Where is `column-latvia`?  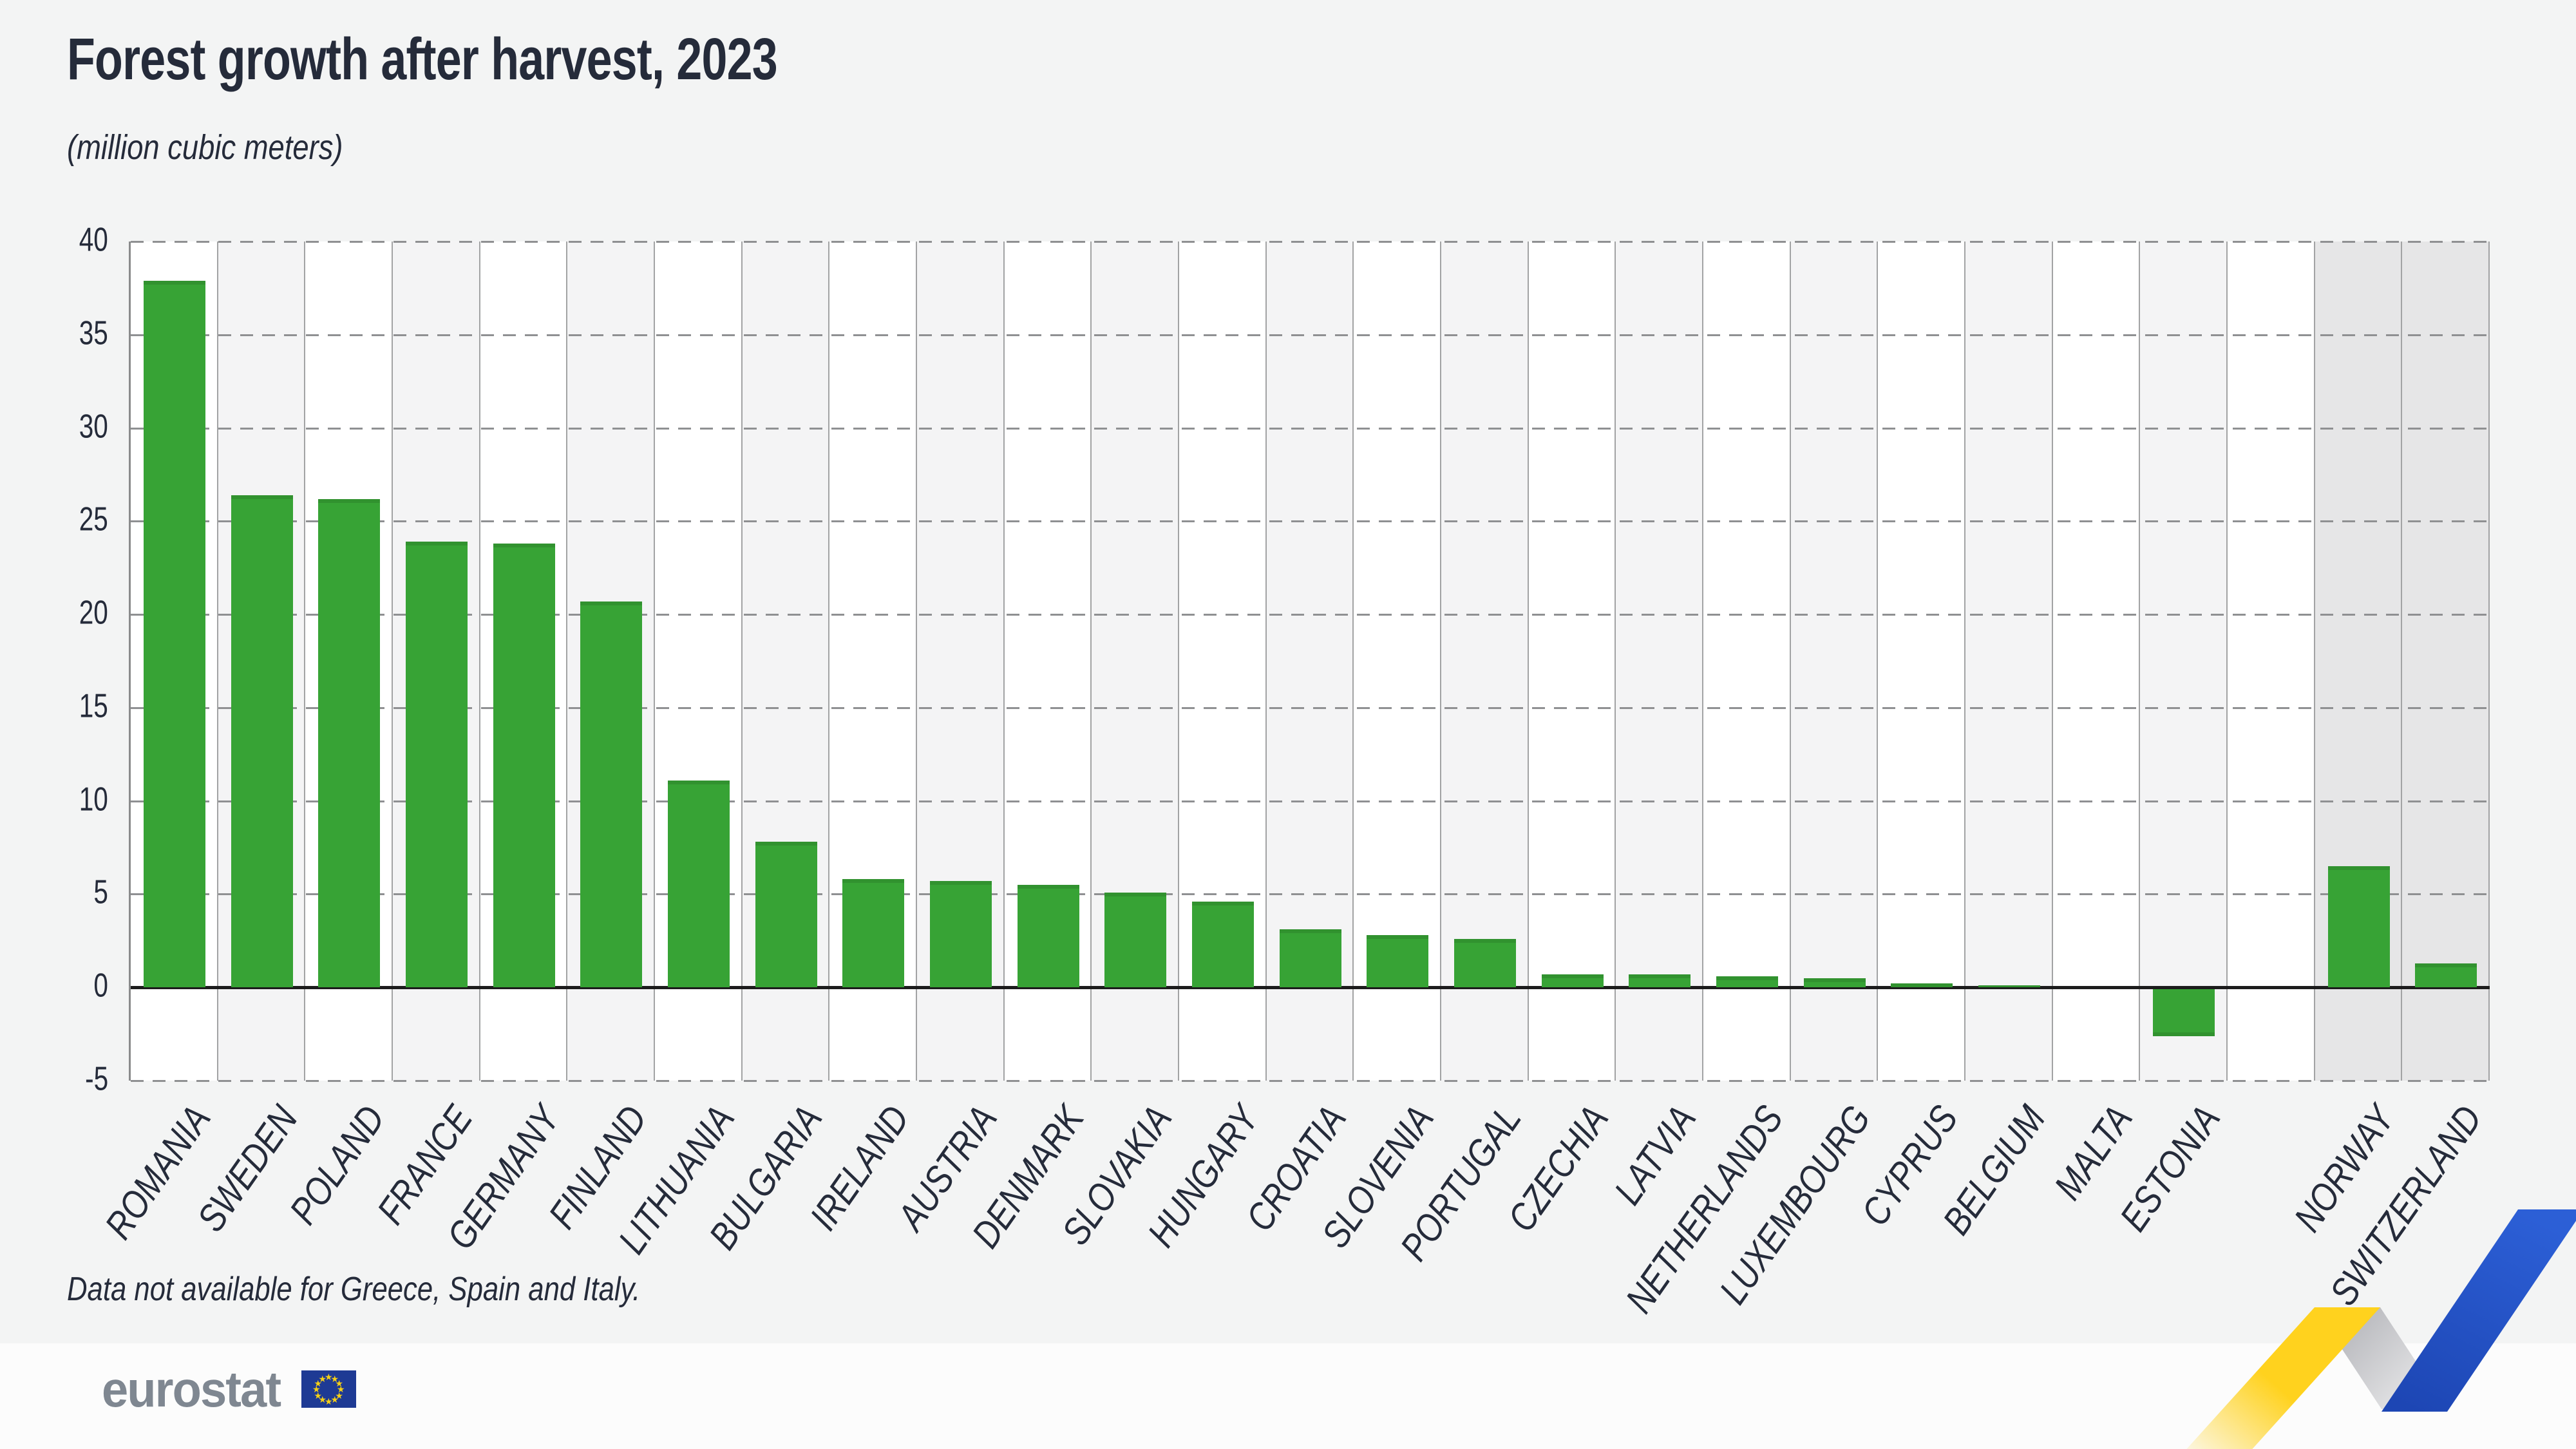
column-latvia is located at coordinates (1659, 661).